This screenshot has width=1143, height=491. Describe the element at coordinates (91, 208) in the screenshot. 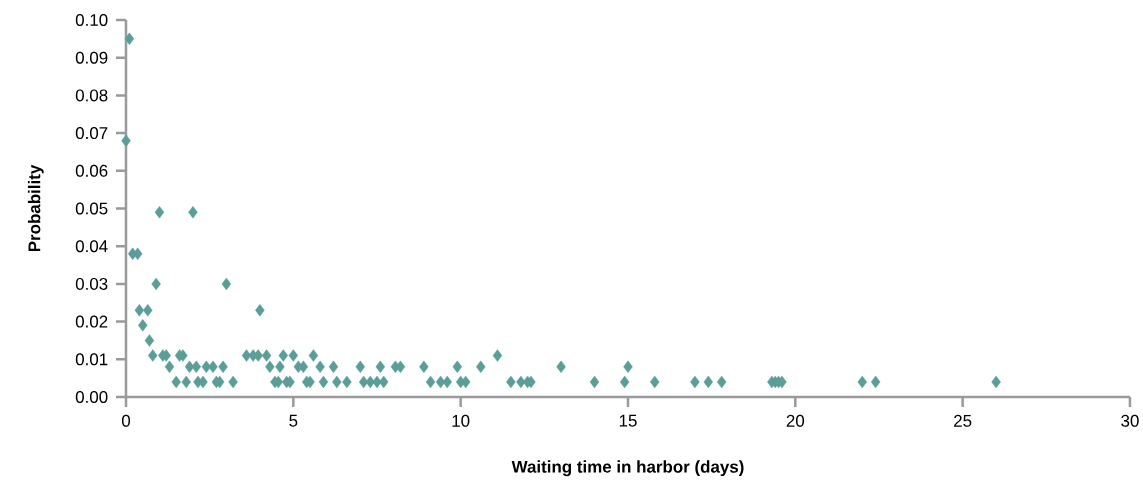

I see `y-tick-label: 0.05` at that location.